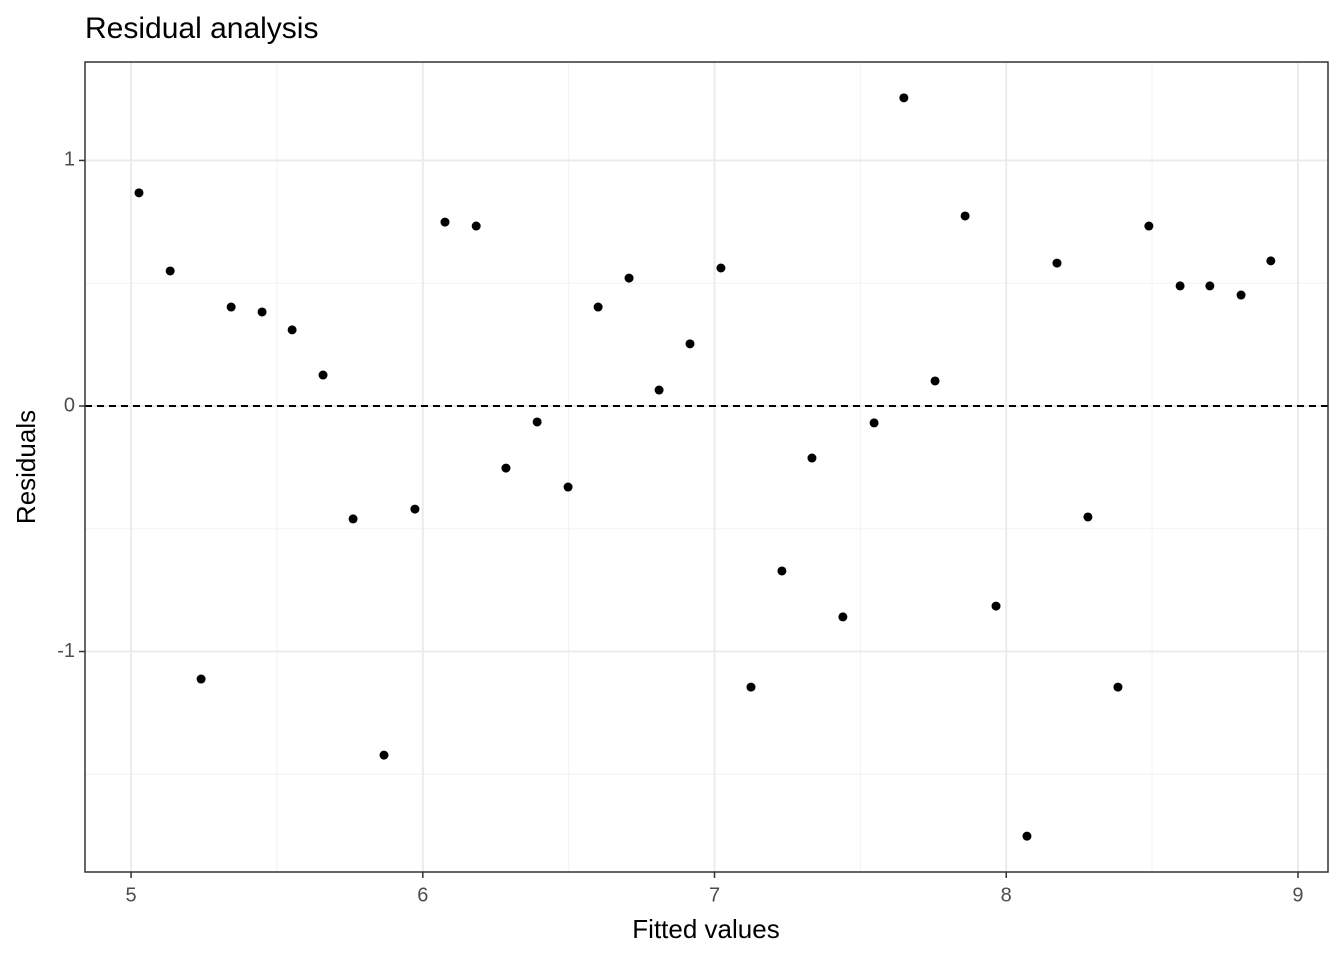 This screenshot has width=1344, height=960. Describe the element at coordinates (714, 895) in the screenshot. I see `x-tick-label: 7` at that location.